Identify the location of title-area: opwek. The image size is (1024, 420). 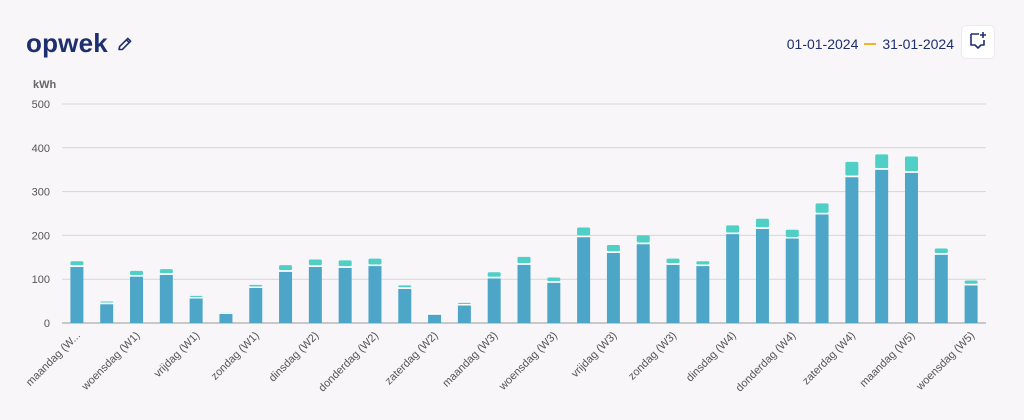
(80, 43).